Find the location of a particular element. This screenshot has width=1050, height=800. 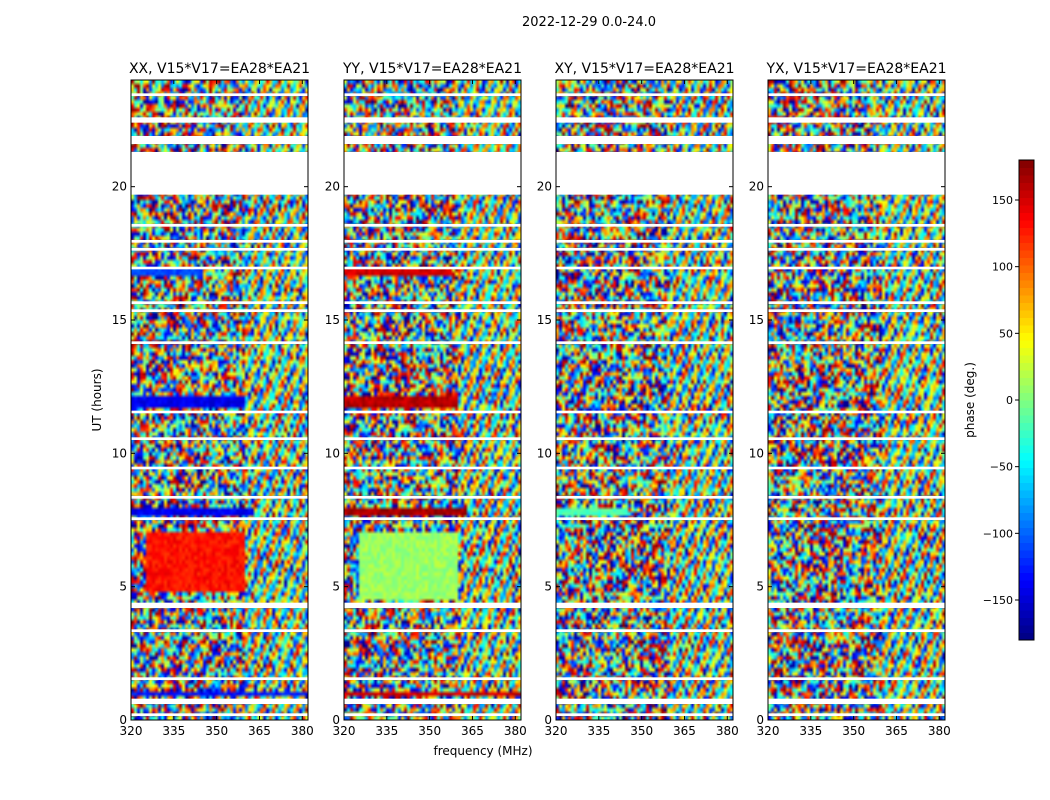

y-tick-label: 20 is located at coordinates (756, 187).